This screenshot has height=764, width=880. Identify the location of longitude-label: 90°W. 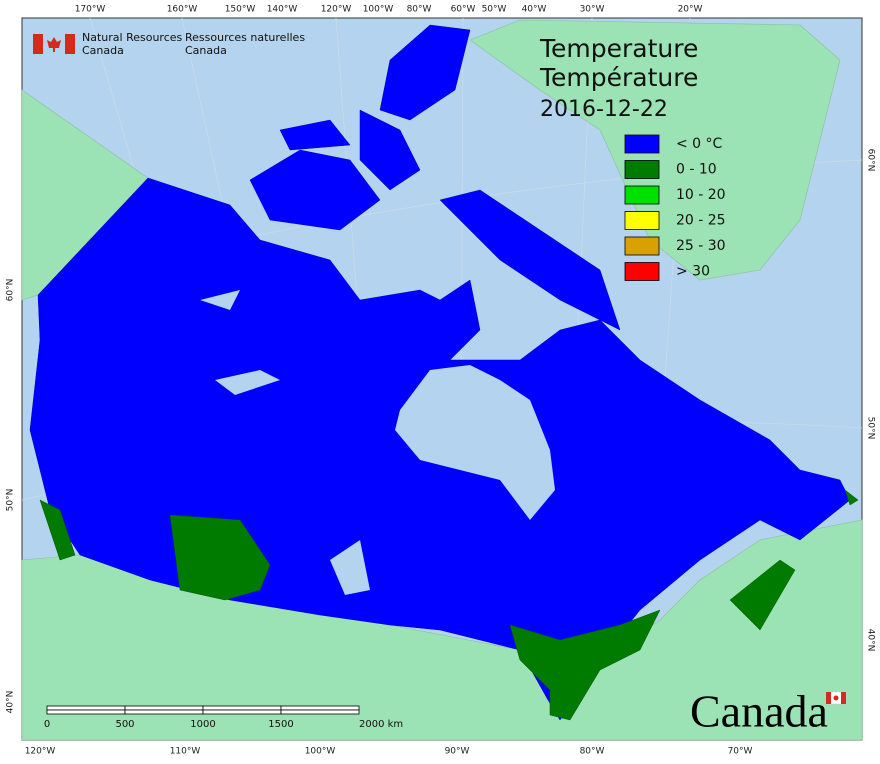
(457, 752).